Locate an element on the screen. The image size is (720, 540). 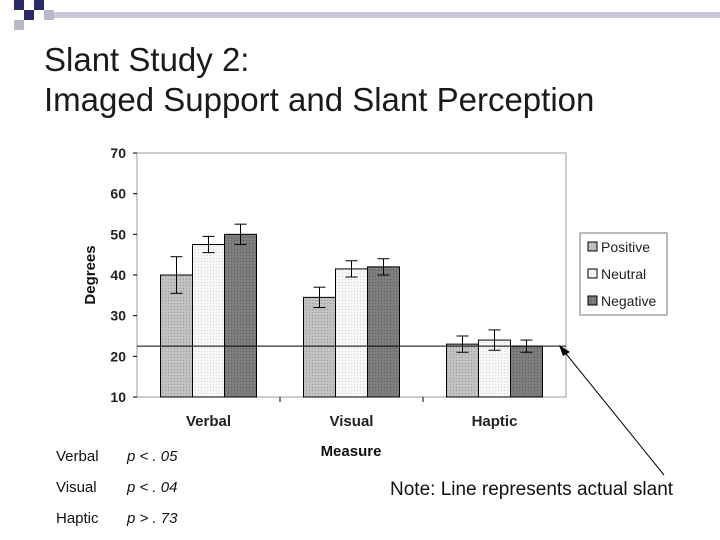
bar-positive-visual is located at coordinates (319, 347).